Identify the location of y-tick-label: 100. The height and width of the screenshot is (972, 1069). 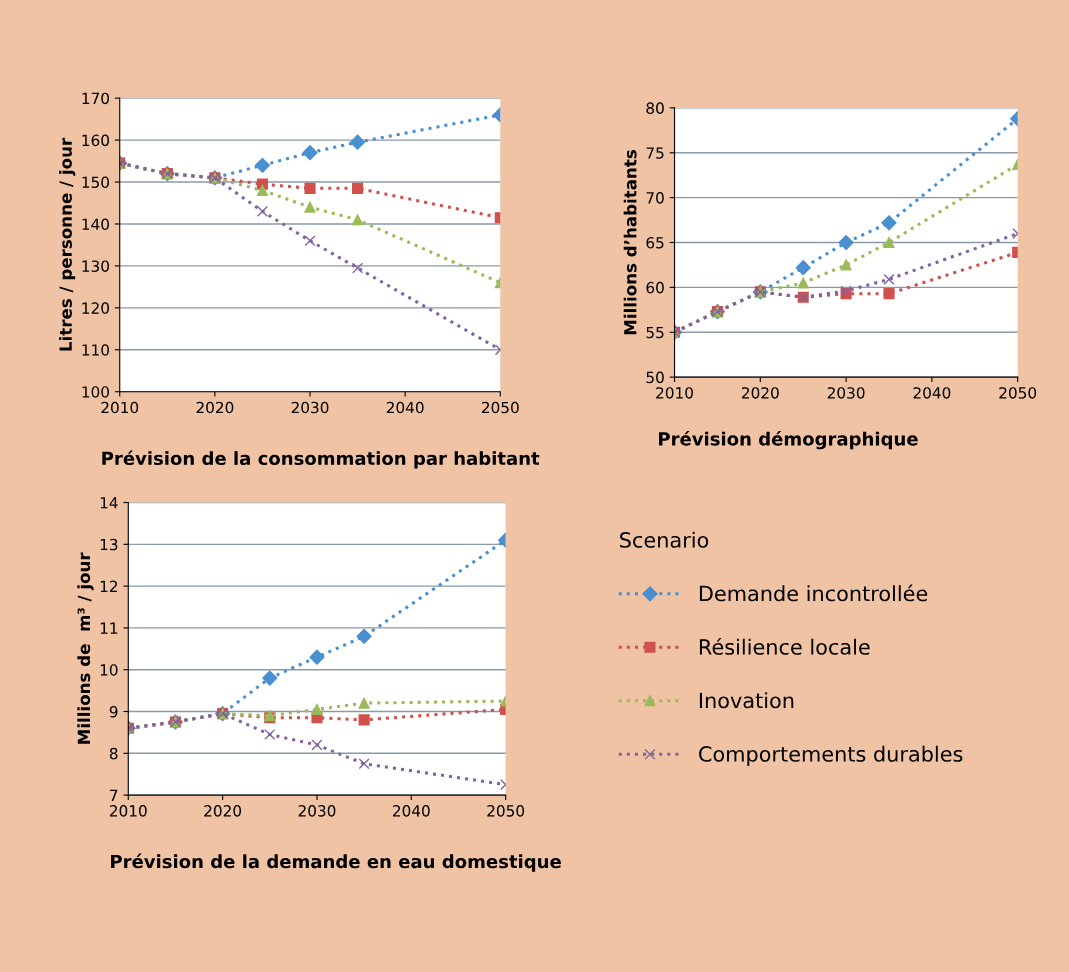
(95, 392).